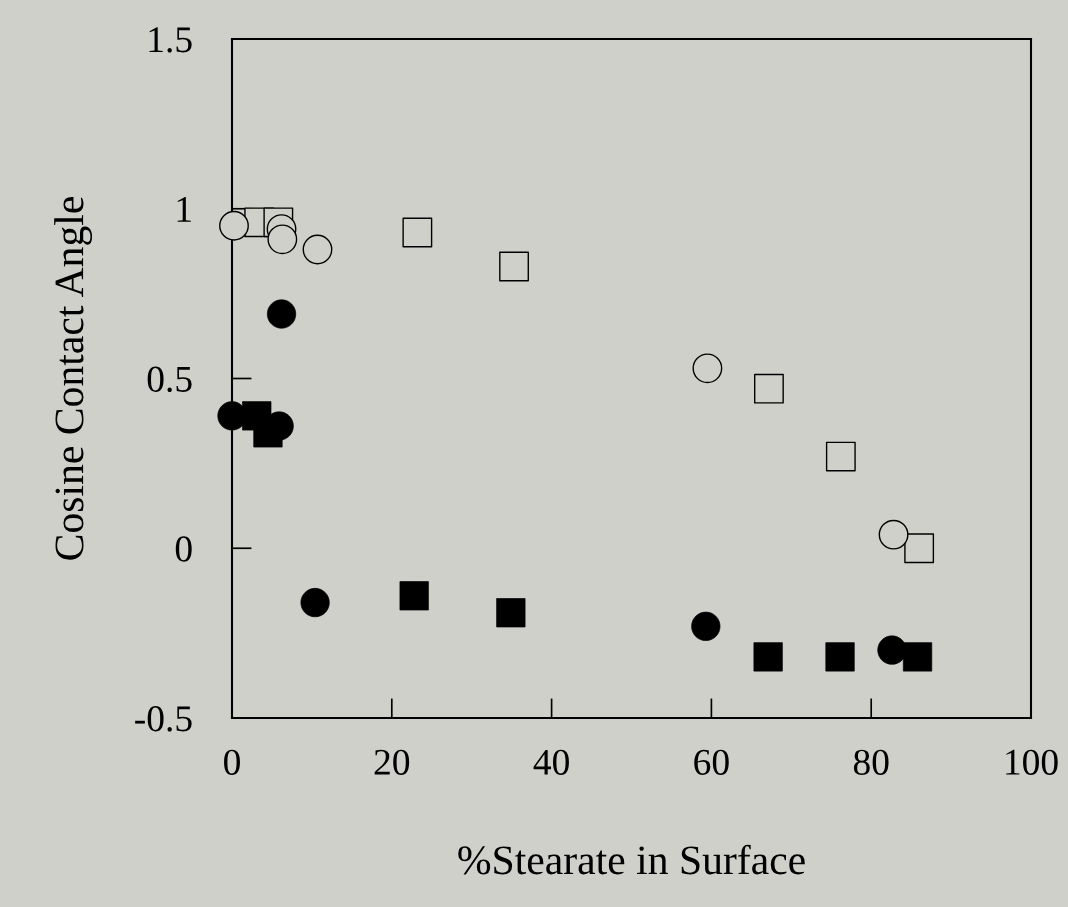  Describe the element at coordinates (169, 379) in the screenshot. I see `y-tick-label: 0.5` at that location.